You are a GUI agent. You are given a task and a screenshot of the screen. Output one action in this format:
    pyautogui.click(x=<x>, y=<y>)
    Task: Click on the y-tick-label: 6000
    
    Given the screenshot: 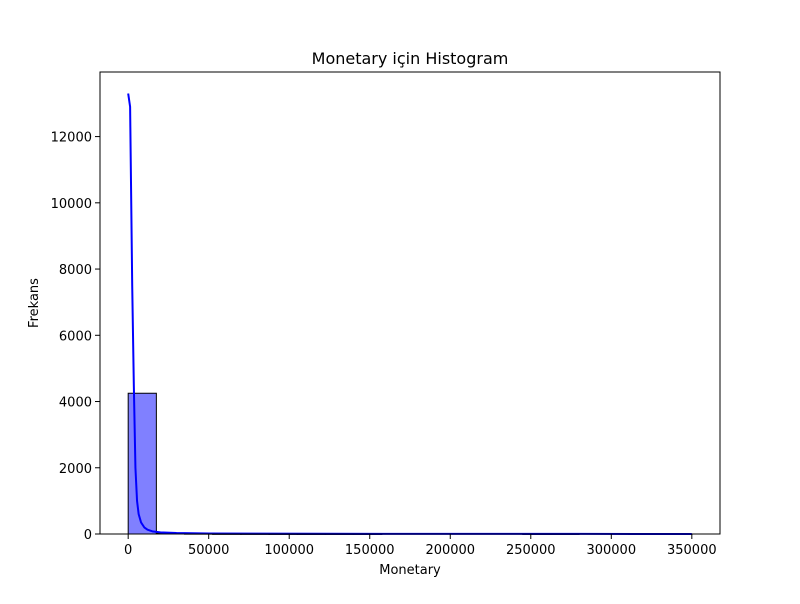 What is the action you would take?
    pyautogui.click(x=75, y=336)
    